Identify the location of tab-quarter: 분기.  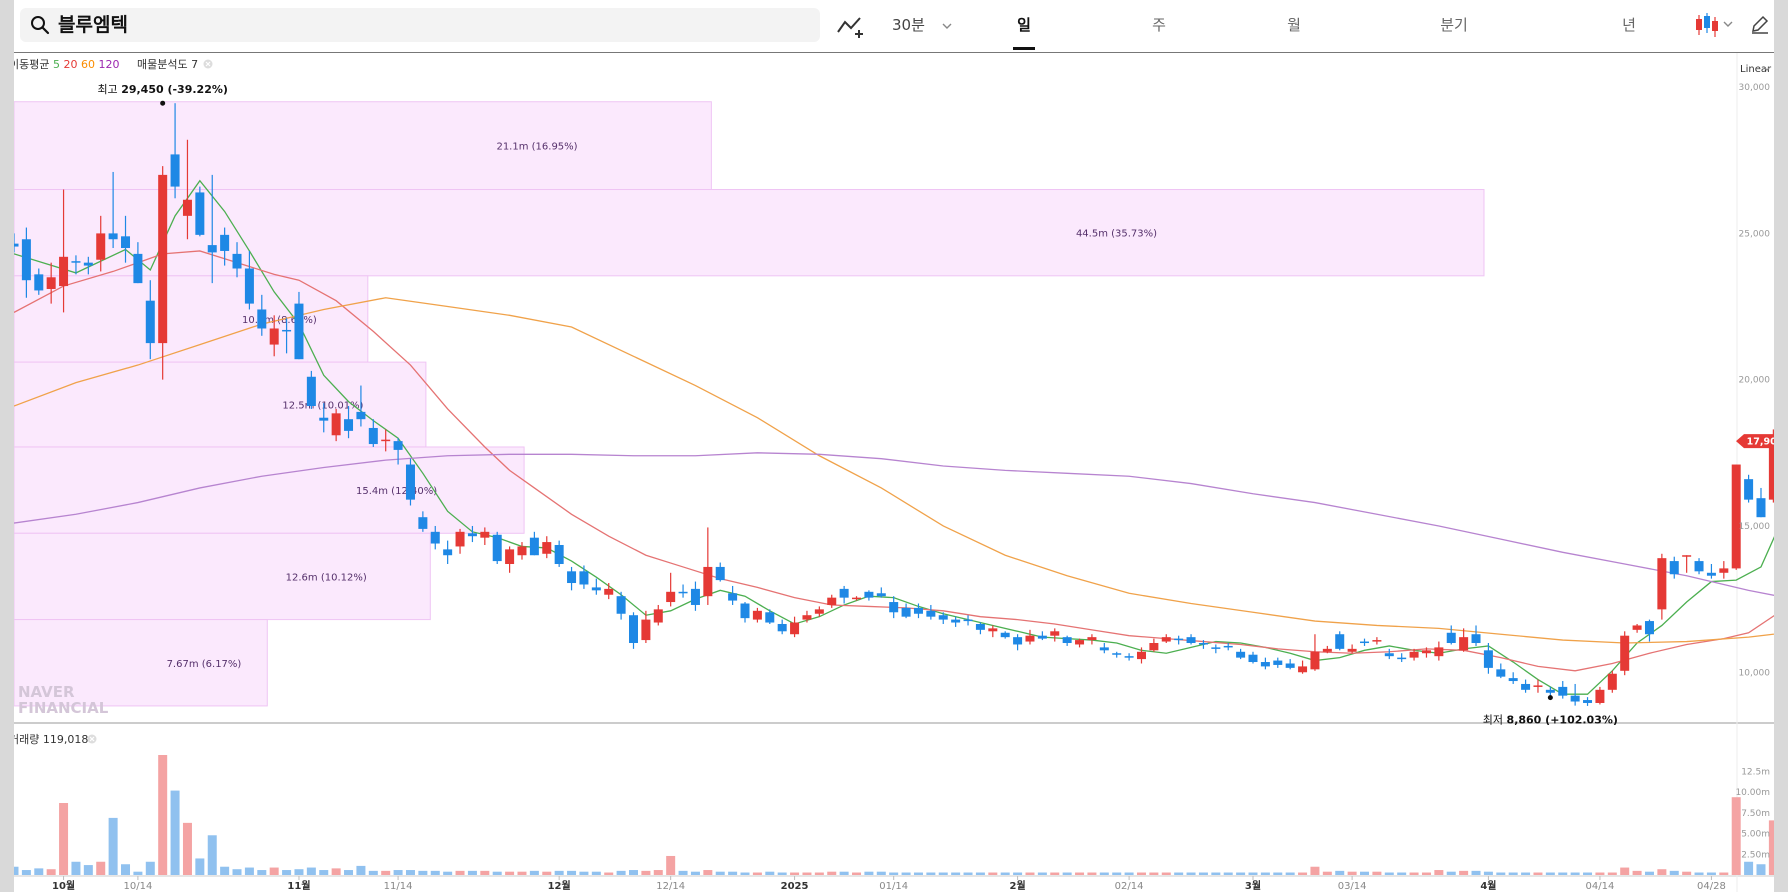
(1454, 25).